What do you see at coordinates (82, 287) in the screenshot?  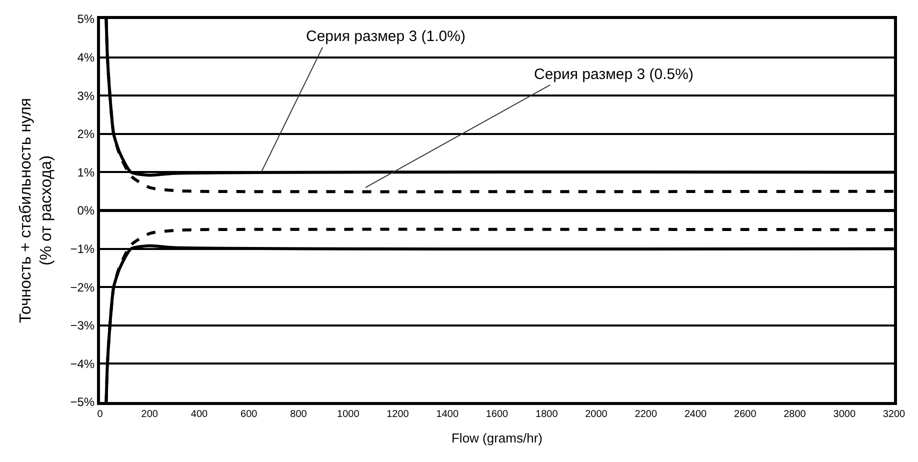 I see `y-tick-label: −2%` at bounding box center [82, 287].